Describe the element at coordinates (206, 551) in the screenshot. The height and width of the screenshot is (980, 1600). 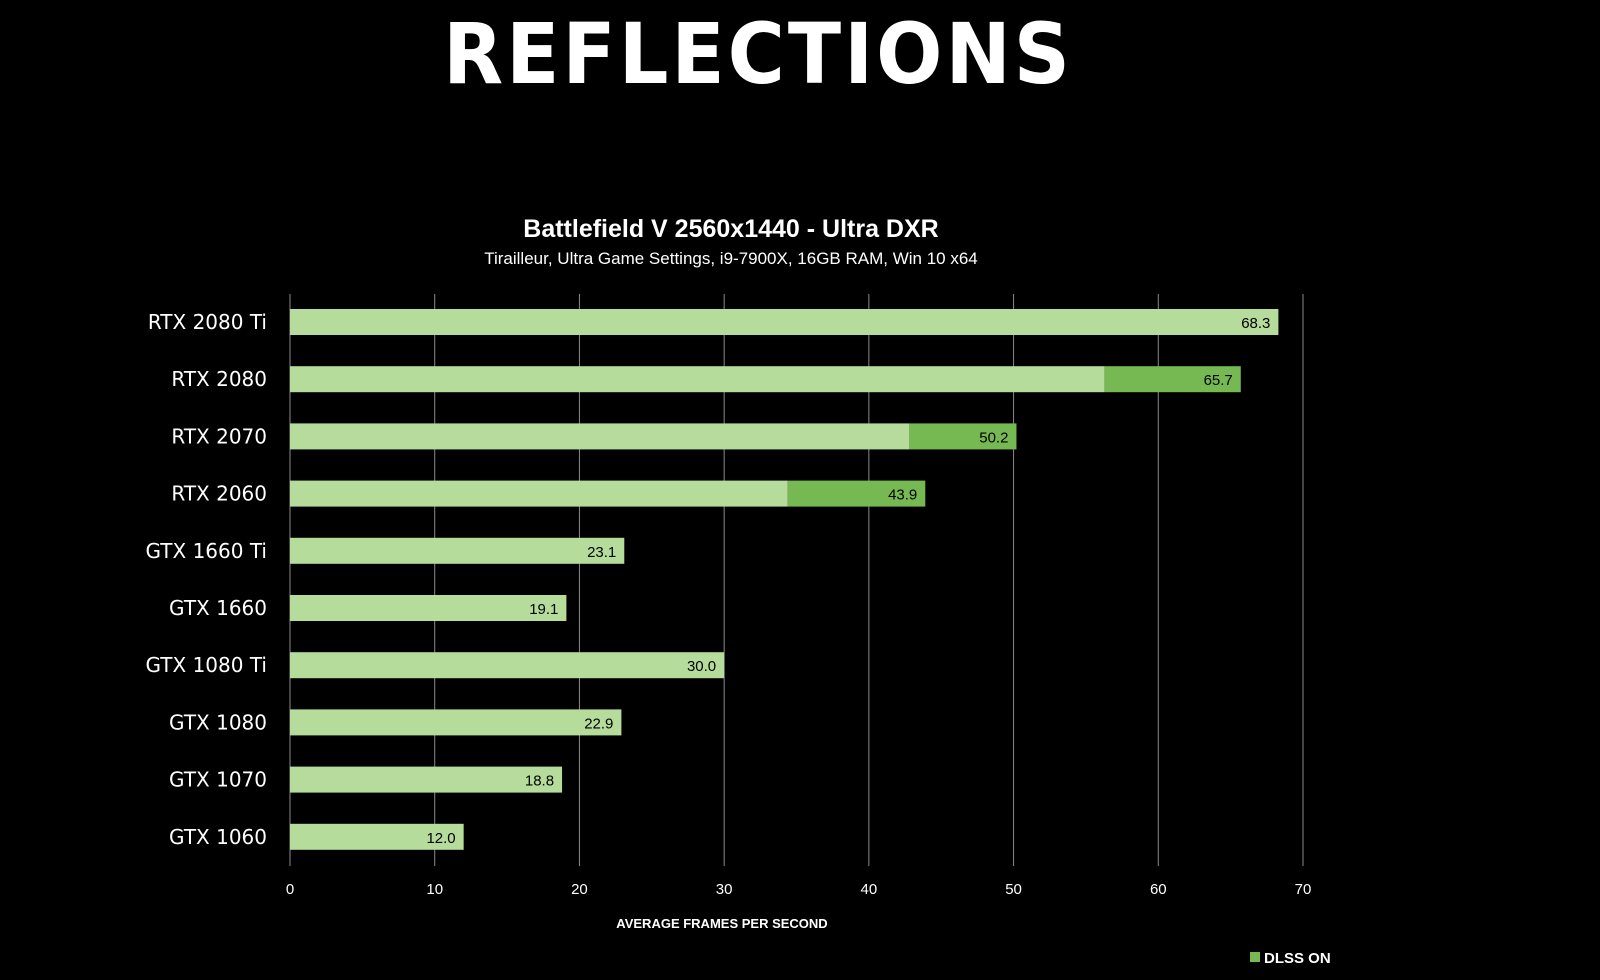
I see `category-label: GTX 1660 Ti` at that location.